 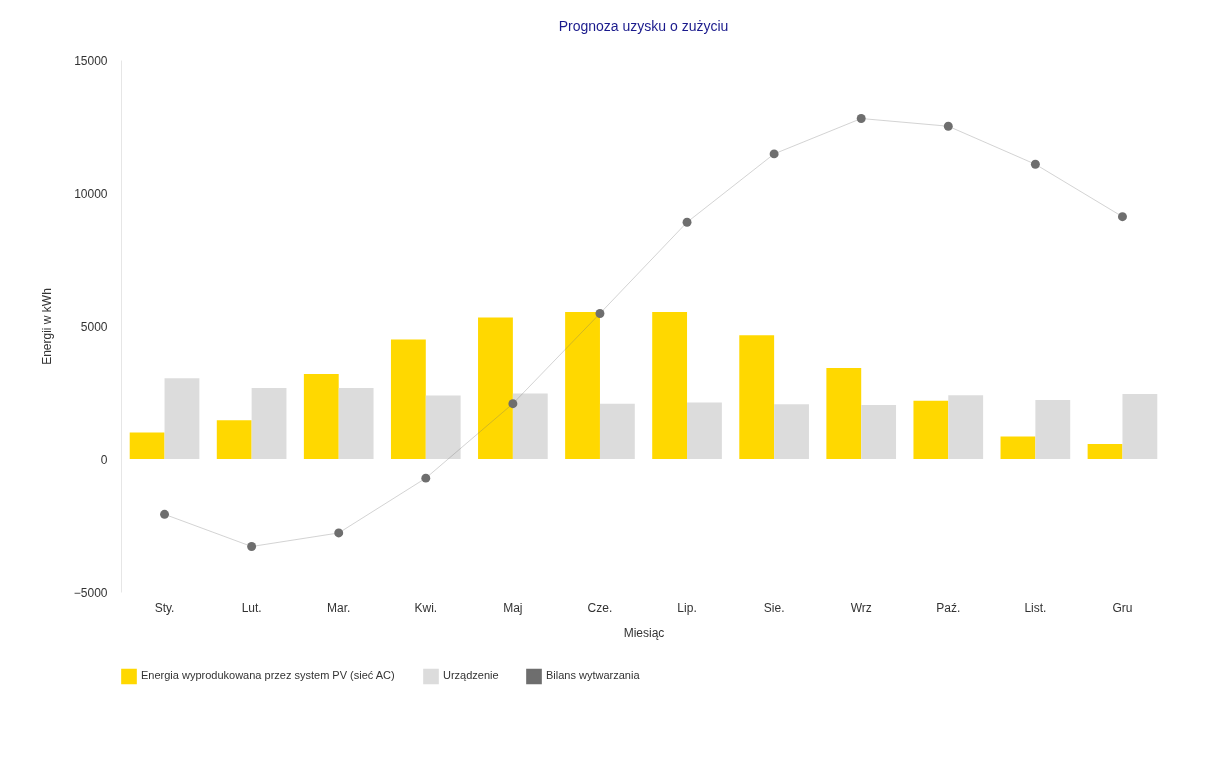 What do you see at coordinates (687, 607) in the screenshot?
I see `x-tick-label: Lip.` at bounding box center [687, 607].